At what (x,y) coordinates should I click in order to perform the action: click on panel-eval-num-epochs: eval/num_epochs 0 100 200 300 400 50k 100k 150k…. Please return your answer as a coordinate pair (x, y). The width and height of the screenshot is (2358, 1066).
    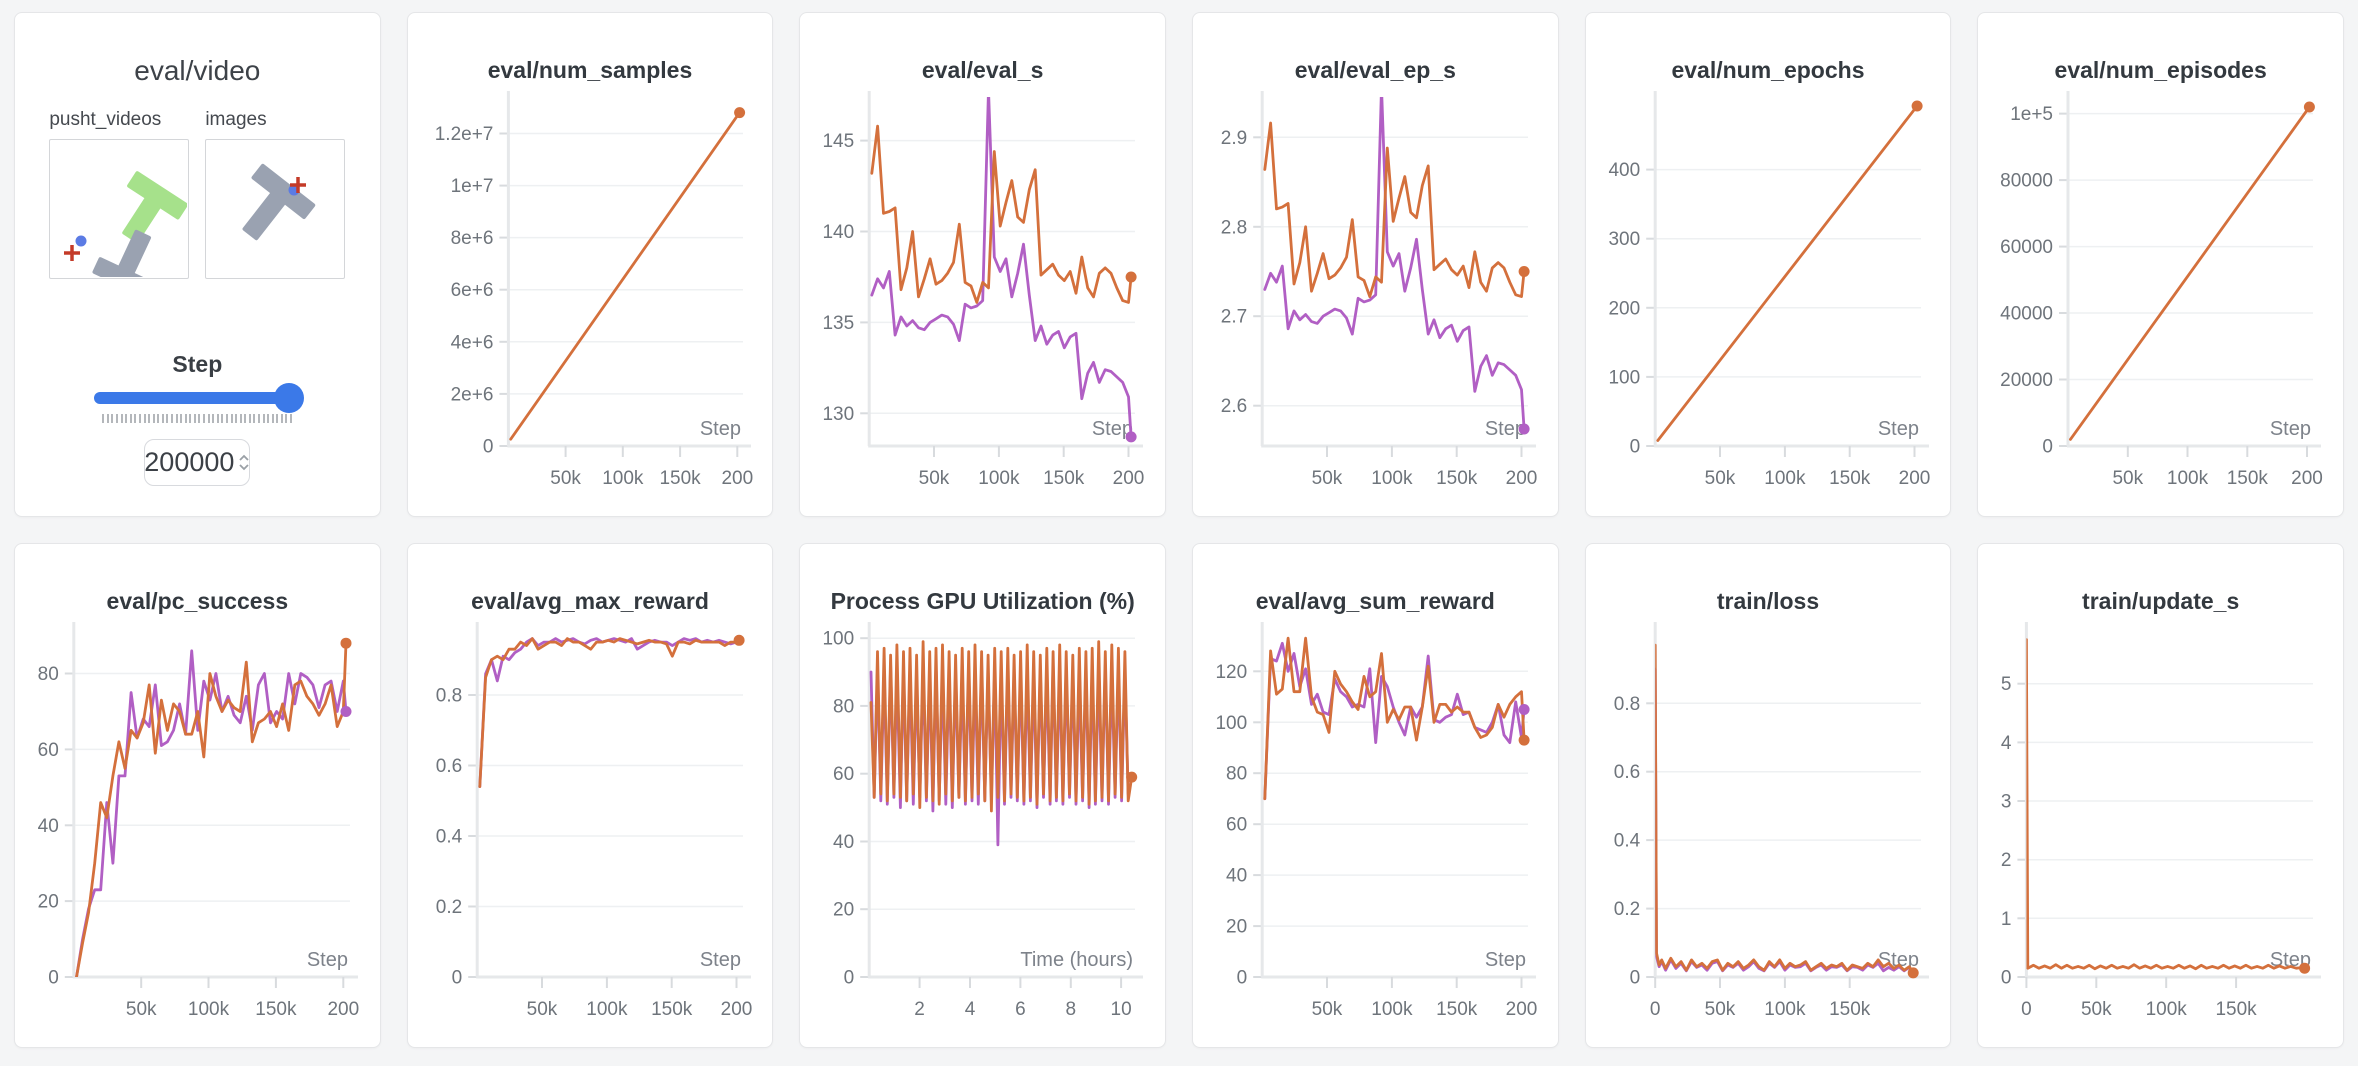
    Looking at the image, I should click on (1768, 264).